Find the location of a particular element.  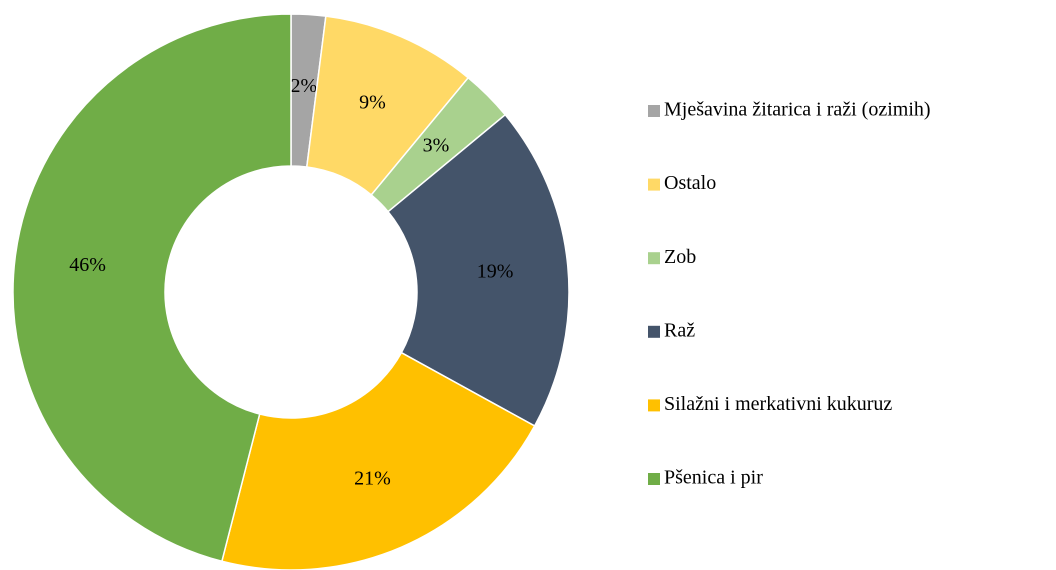

legend-label: Pšenica i pir is located at coordinates (713, 478).